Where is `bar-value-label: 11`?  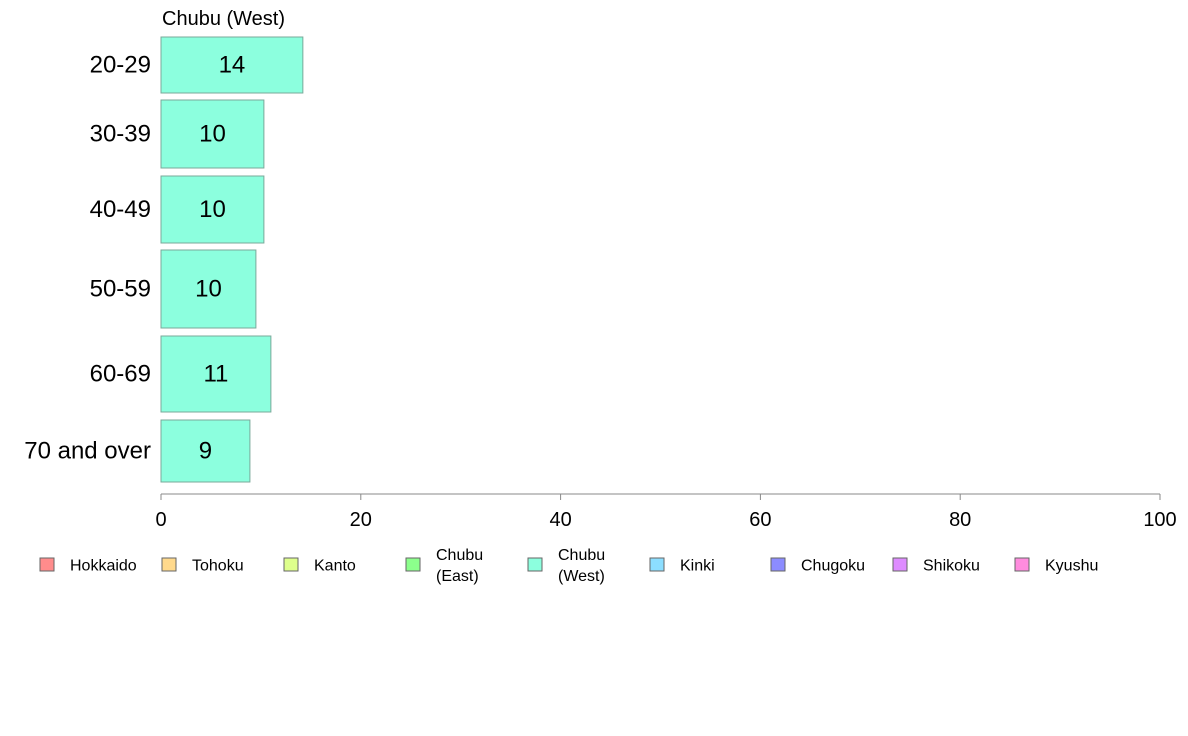
bar-value-label: 11 is located at coordinates (215, 374).